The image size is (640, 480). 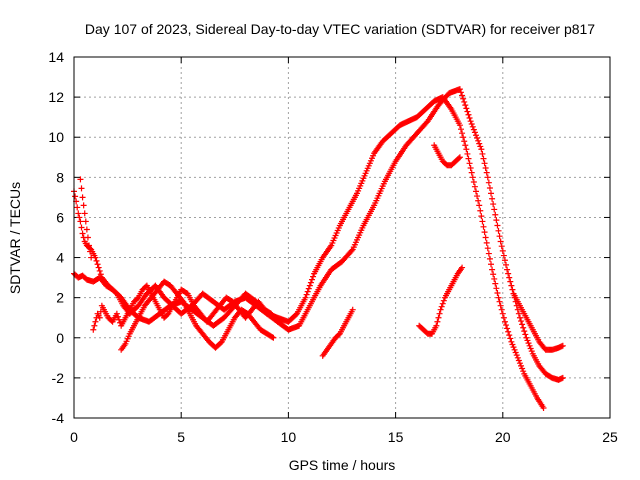 What do you see at coordinates (74, 437) in the screenshot?
I see `x-tick-label: 0` at bounding box center [74, 437].